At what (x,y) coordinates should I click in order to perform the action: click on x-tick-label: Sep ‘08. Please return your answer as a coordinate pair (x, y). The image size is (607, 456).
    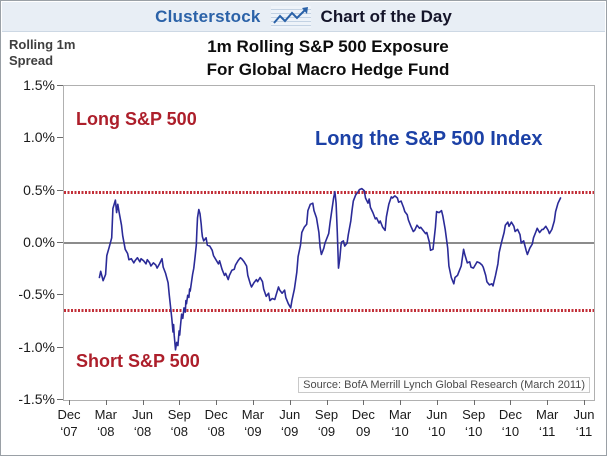
    Looking at the image, I should click on (179, 423).